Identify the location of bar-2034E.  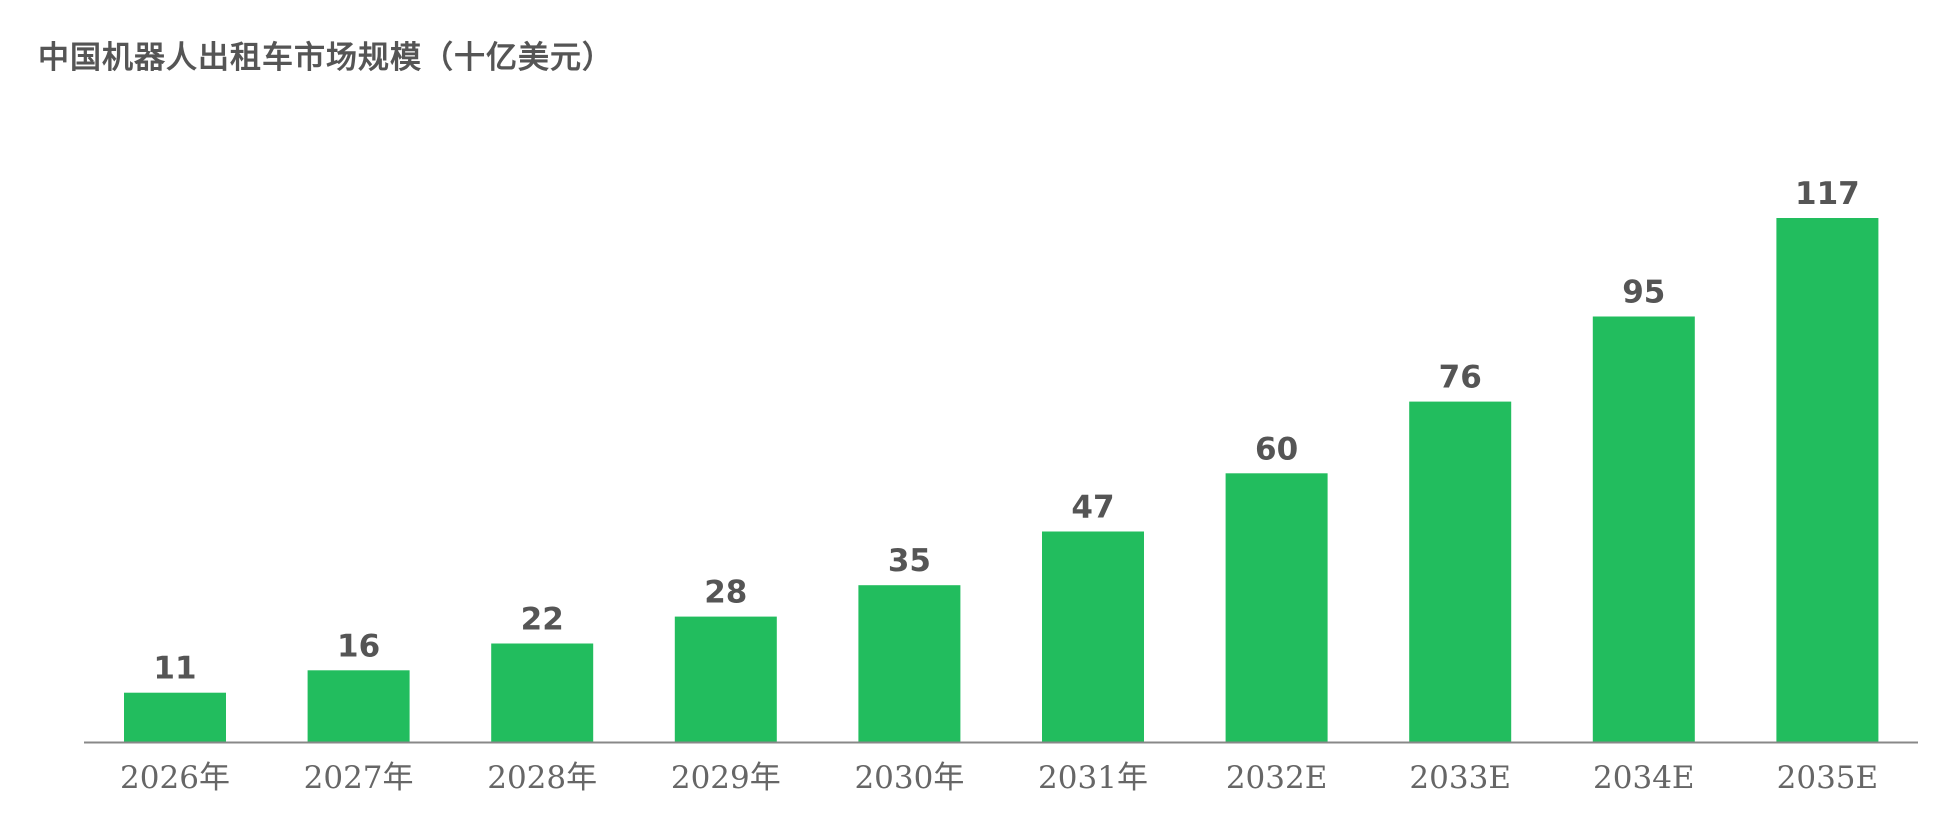
(1643, 529).